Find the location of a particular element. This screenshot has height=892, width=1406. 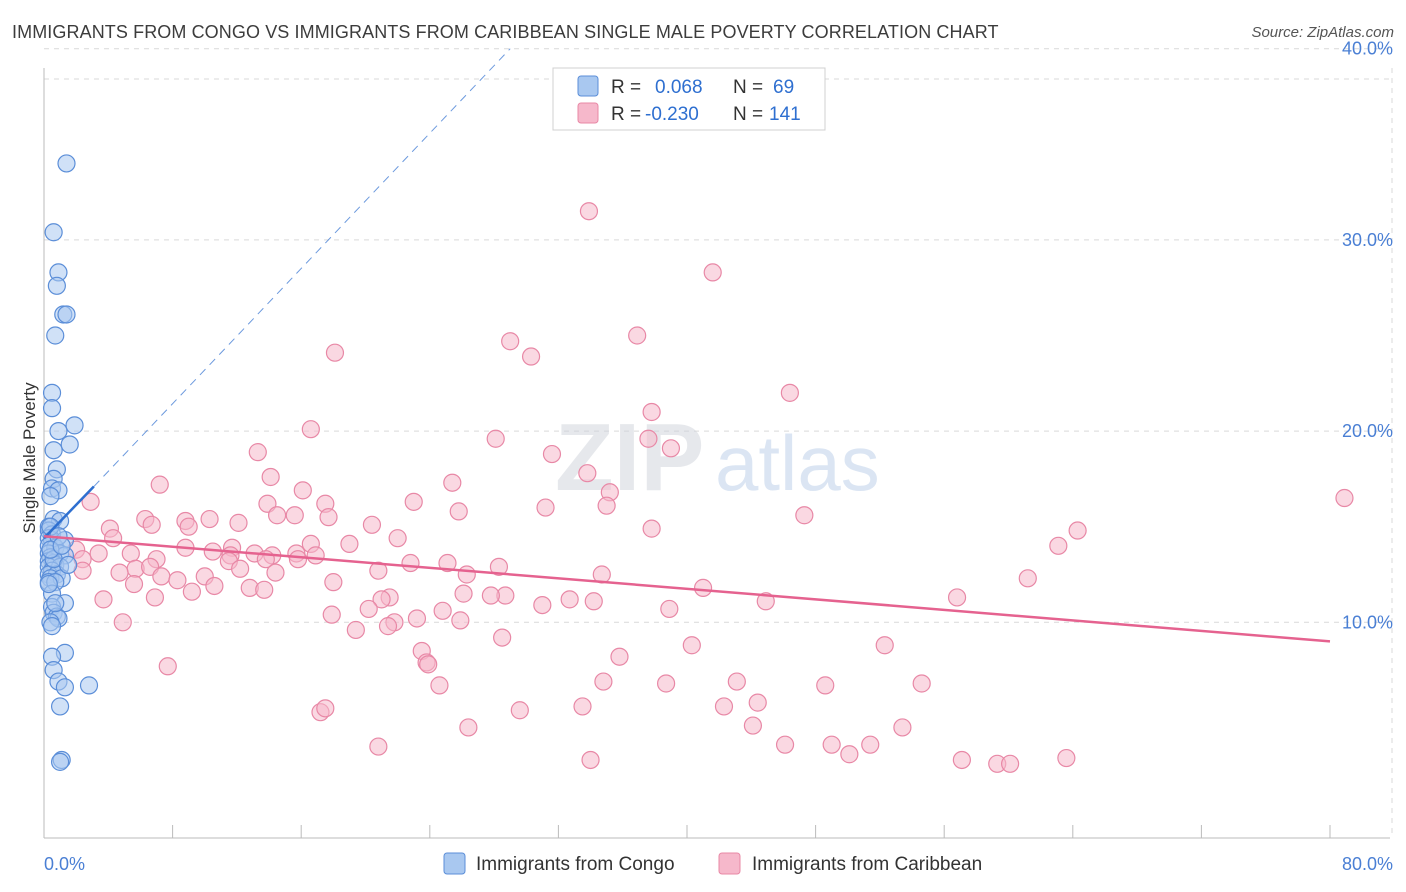

legend-carib-r-value: -0.230 is located at coordinates (672, 114).